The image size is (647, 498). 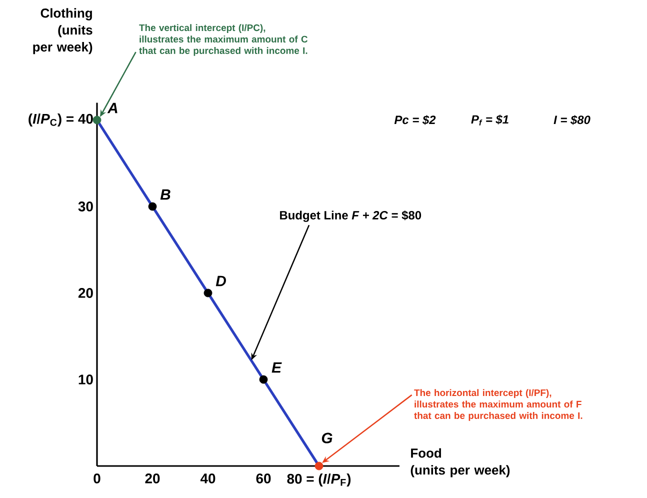 I want to click on x-tick-label: 60, so click(x=263, y=479).